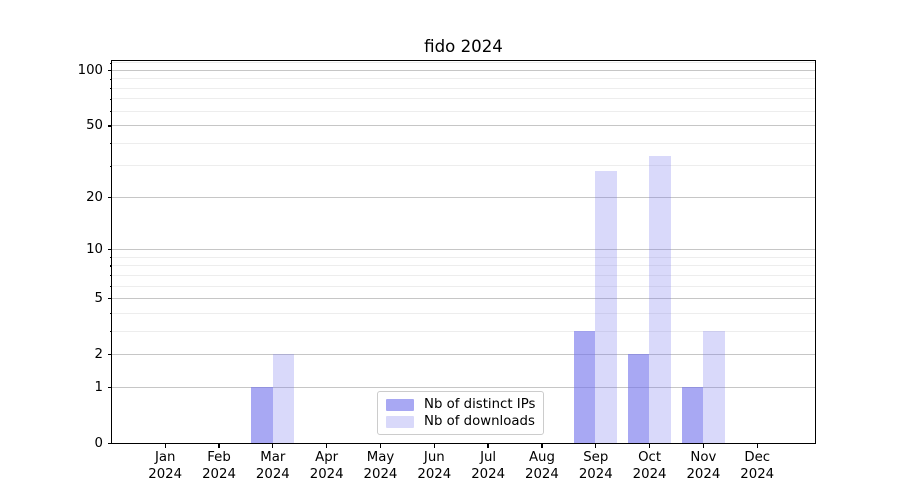 The height and width of the screenshot is (500, 900). What do you see at coordinates (595, 466) in the screenshot?
I see `x-tick-label-sep-2024: Sep 2024` at bounding box center [595, 466].